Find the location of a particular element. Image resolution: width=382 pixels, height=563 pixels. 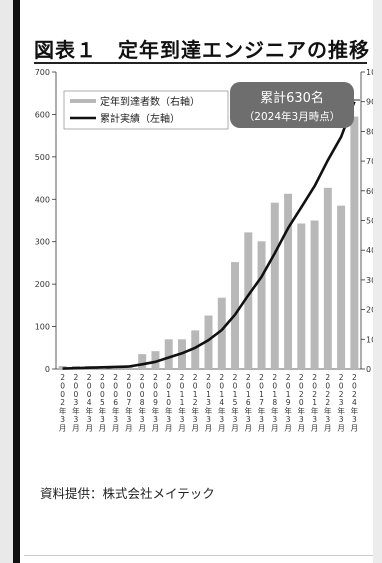

total-annotation: 累計630名 （2024年3月時点） is located at coordinates (295, 105).